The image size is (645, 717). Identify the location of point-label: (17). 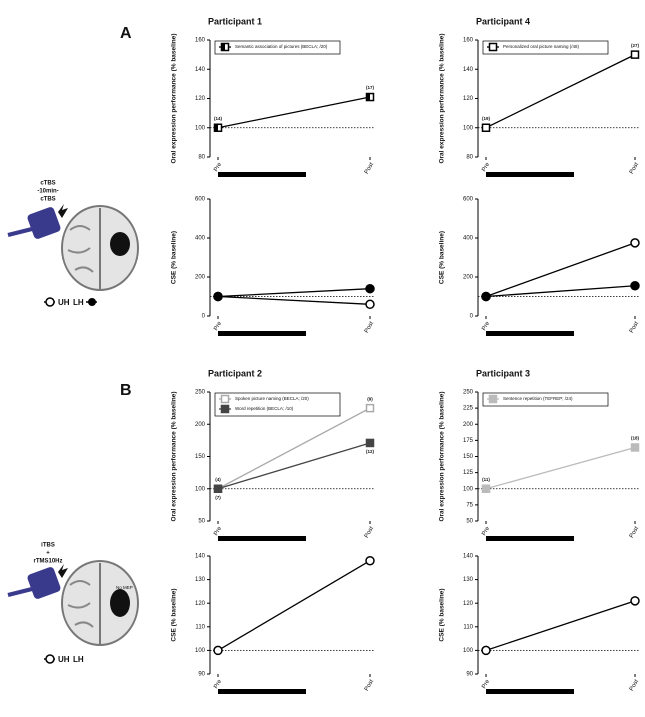
(370, 87).